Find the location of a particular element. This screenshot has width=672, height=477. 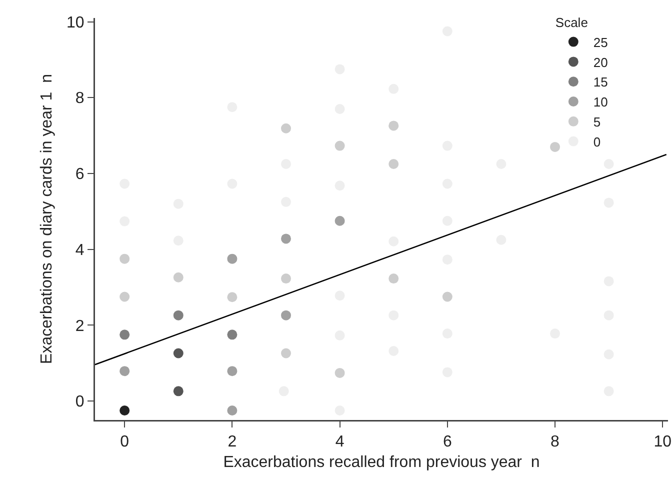

legend-label: 0 is located at coordinates (597, 142).